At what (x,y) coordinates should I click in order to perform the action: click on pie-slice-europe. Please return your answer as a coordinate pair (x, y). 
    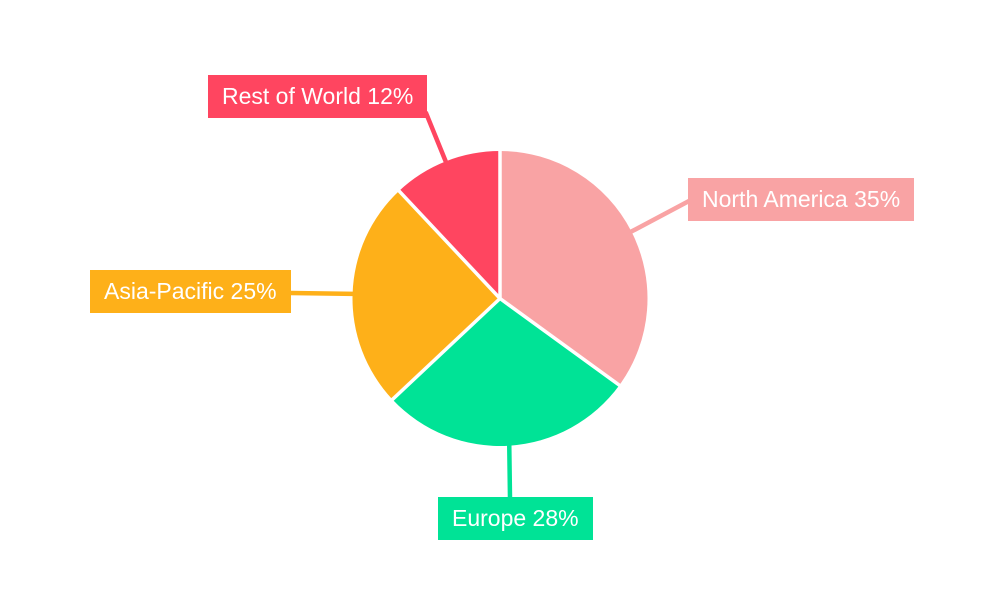
    Looking at the image, I should click on (506, 372).